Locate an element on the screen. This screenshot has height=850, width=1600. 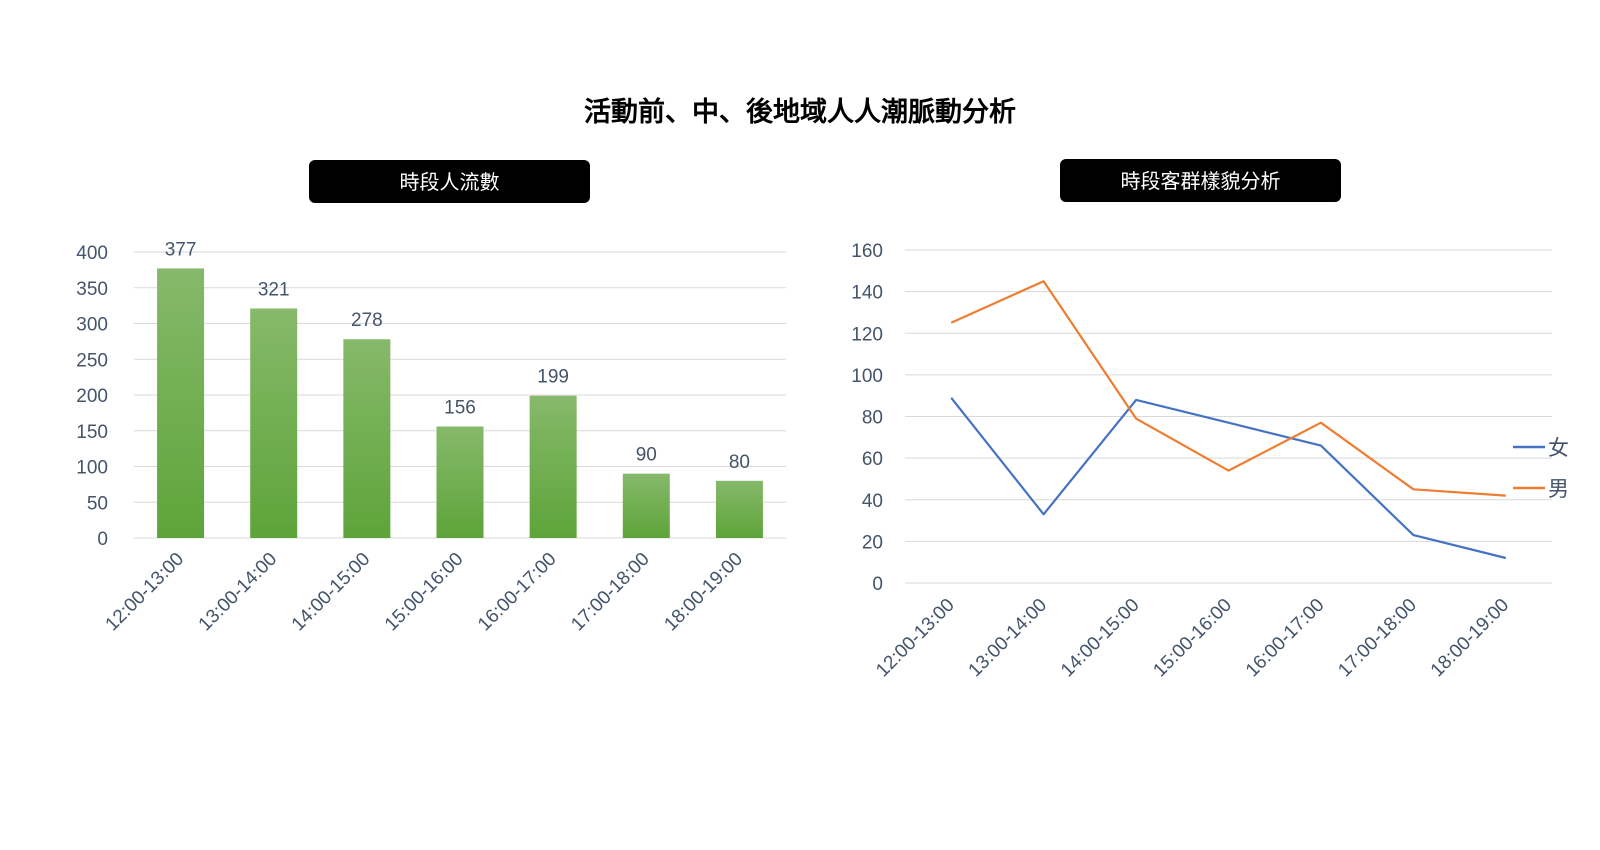
line-ytick-label: 120 is located at coordinates (867, 334).